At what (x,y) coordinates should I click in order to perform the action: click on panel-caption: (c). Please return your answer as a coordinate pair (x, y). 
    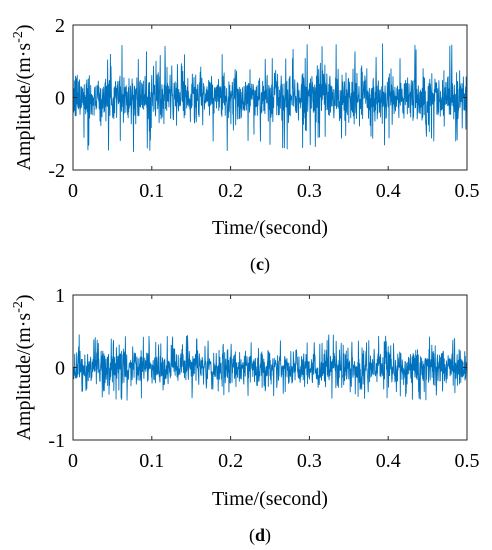
    Looking at the image, I should click on (260, 264).